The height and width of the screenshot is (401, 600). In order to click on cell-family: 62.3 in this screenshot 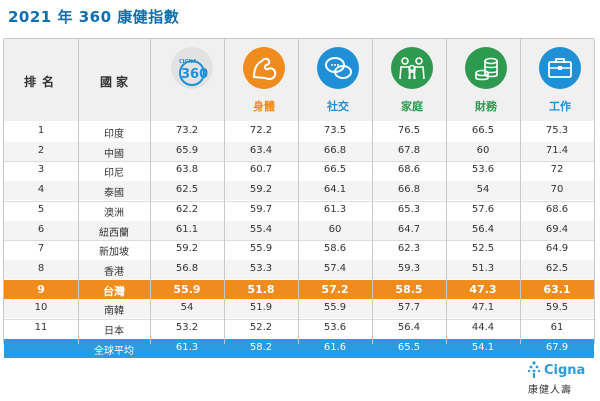, I will do `click(409, 249)`.